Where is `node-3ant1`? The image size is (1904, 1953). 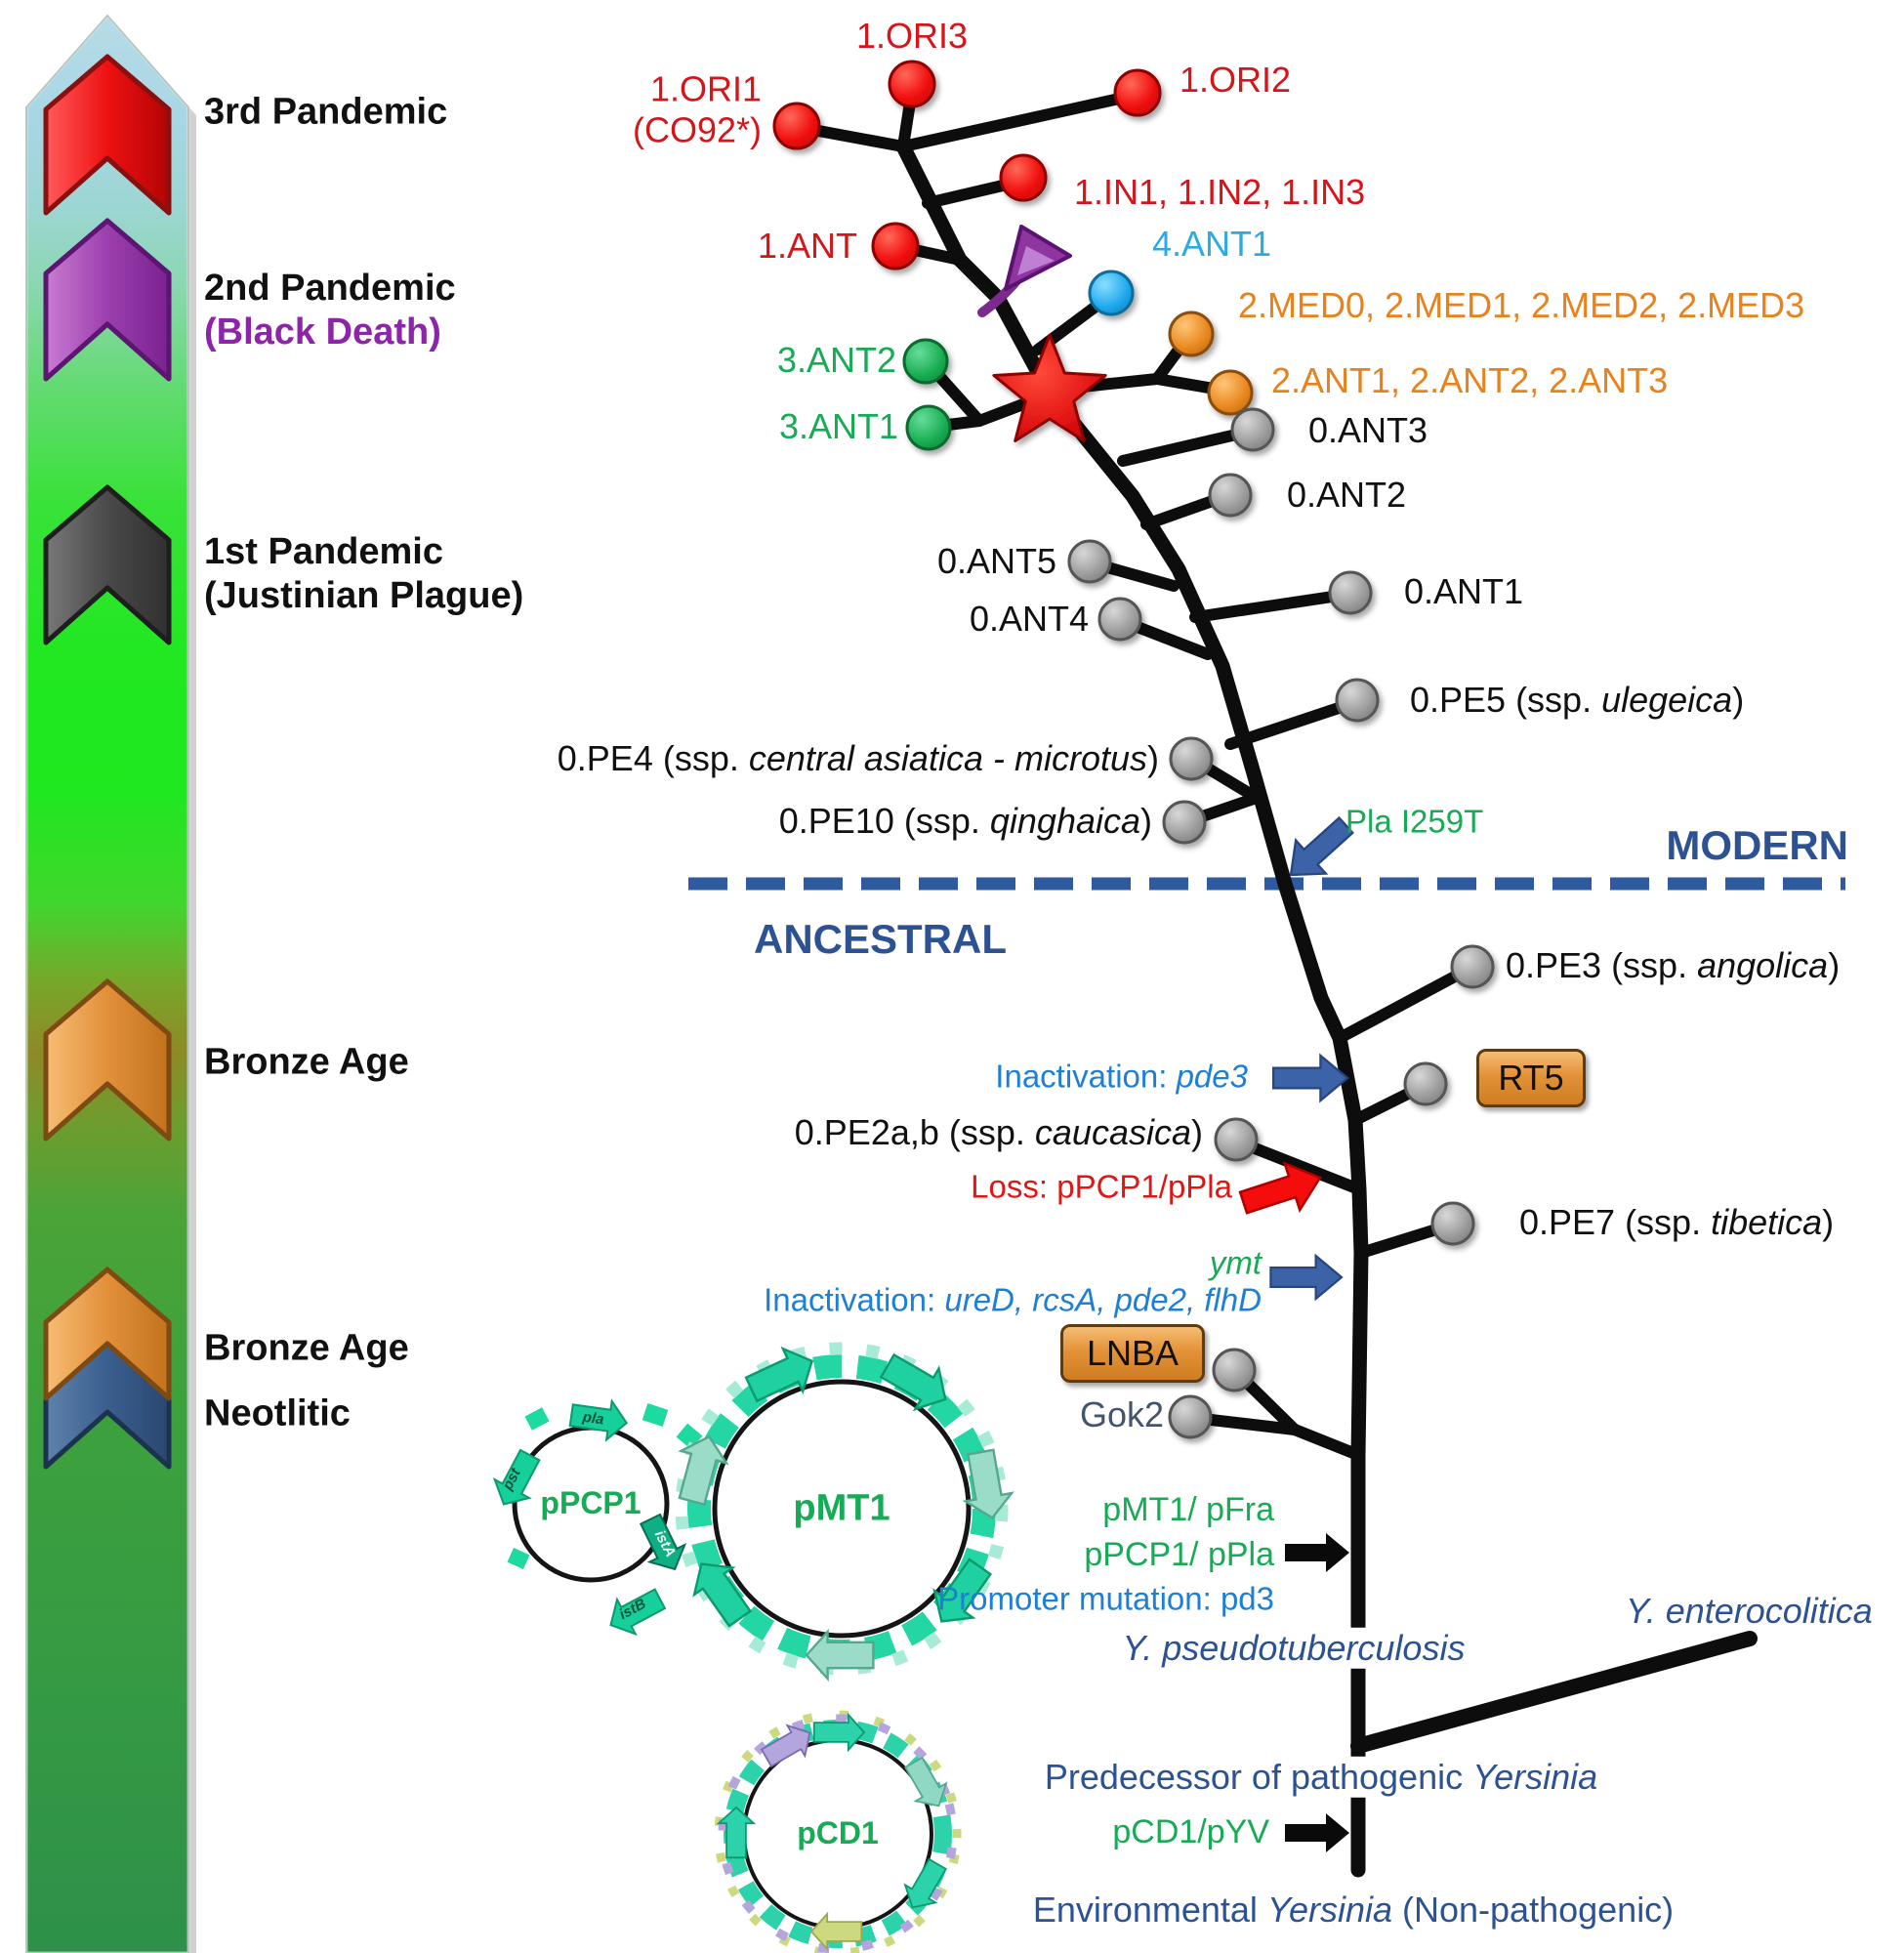
node-3ant1 is located at coordinates (928, 427).